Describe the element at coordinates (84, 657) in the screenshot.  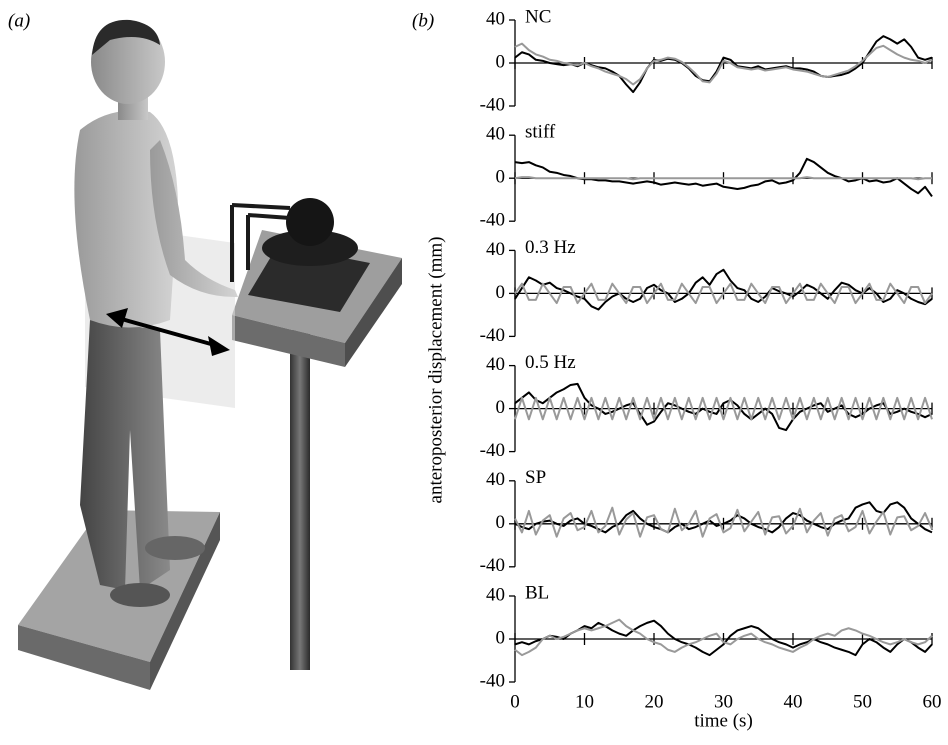
I see `floor-plate-front` at that location.